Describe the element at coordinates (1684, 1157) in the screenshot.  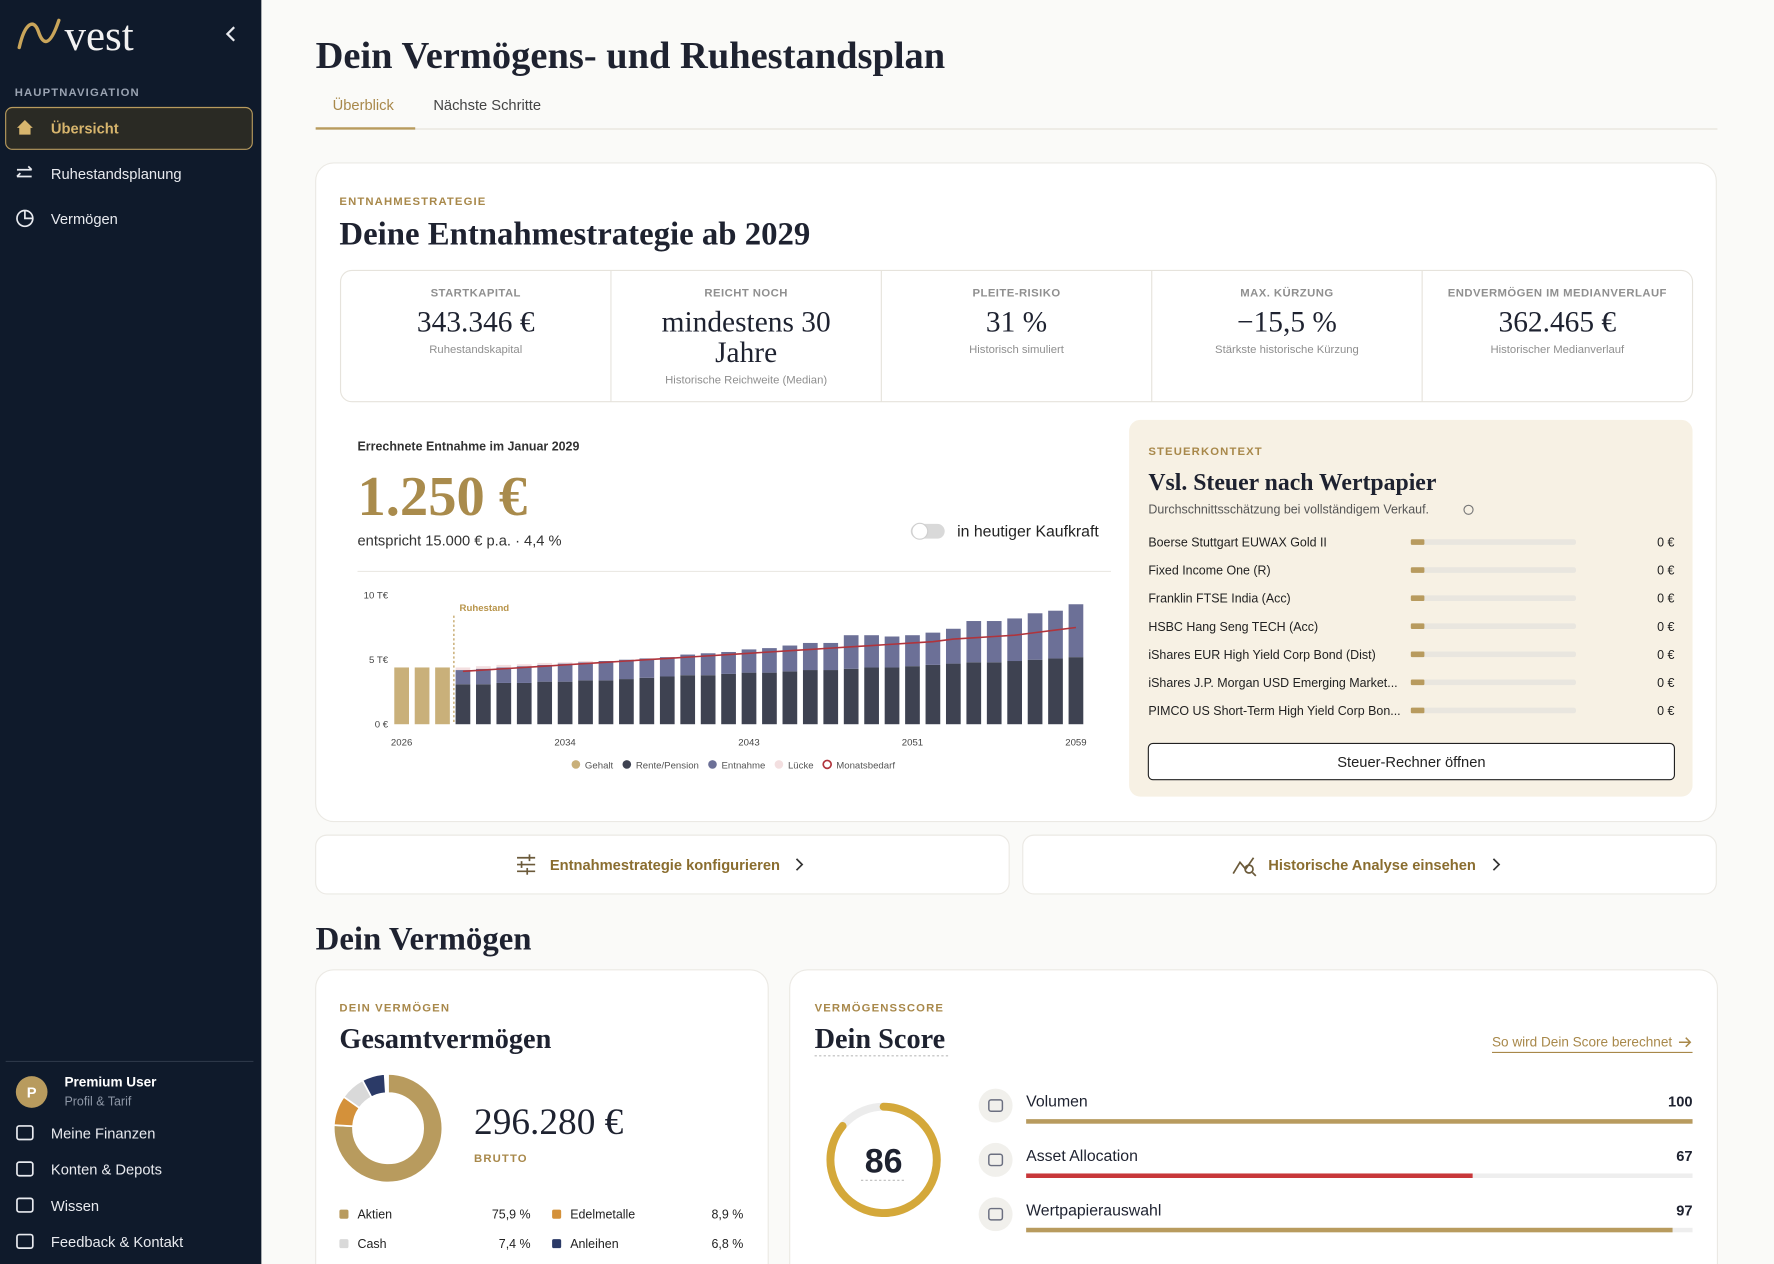
I see `score-number: 67` at that location.